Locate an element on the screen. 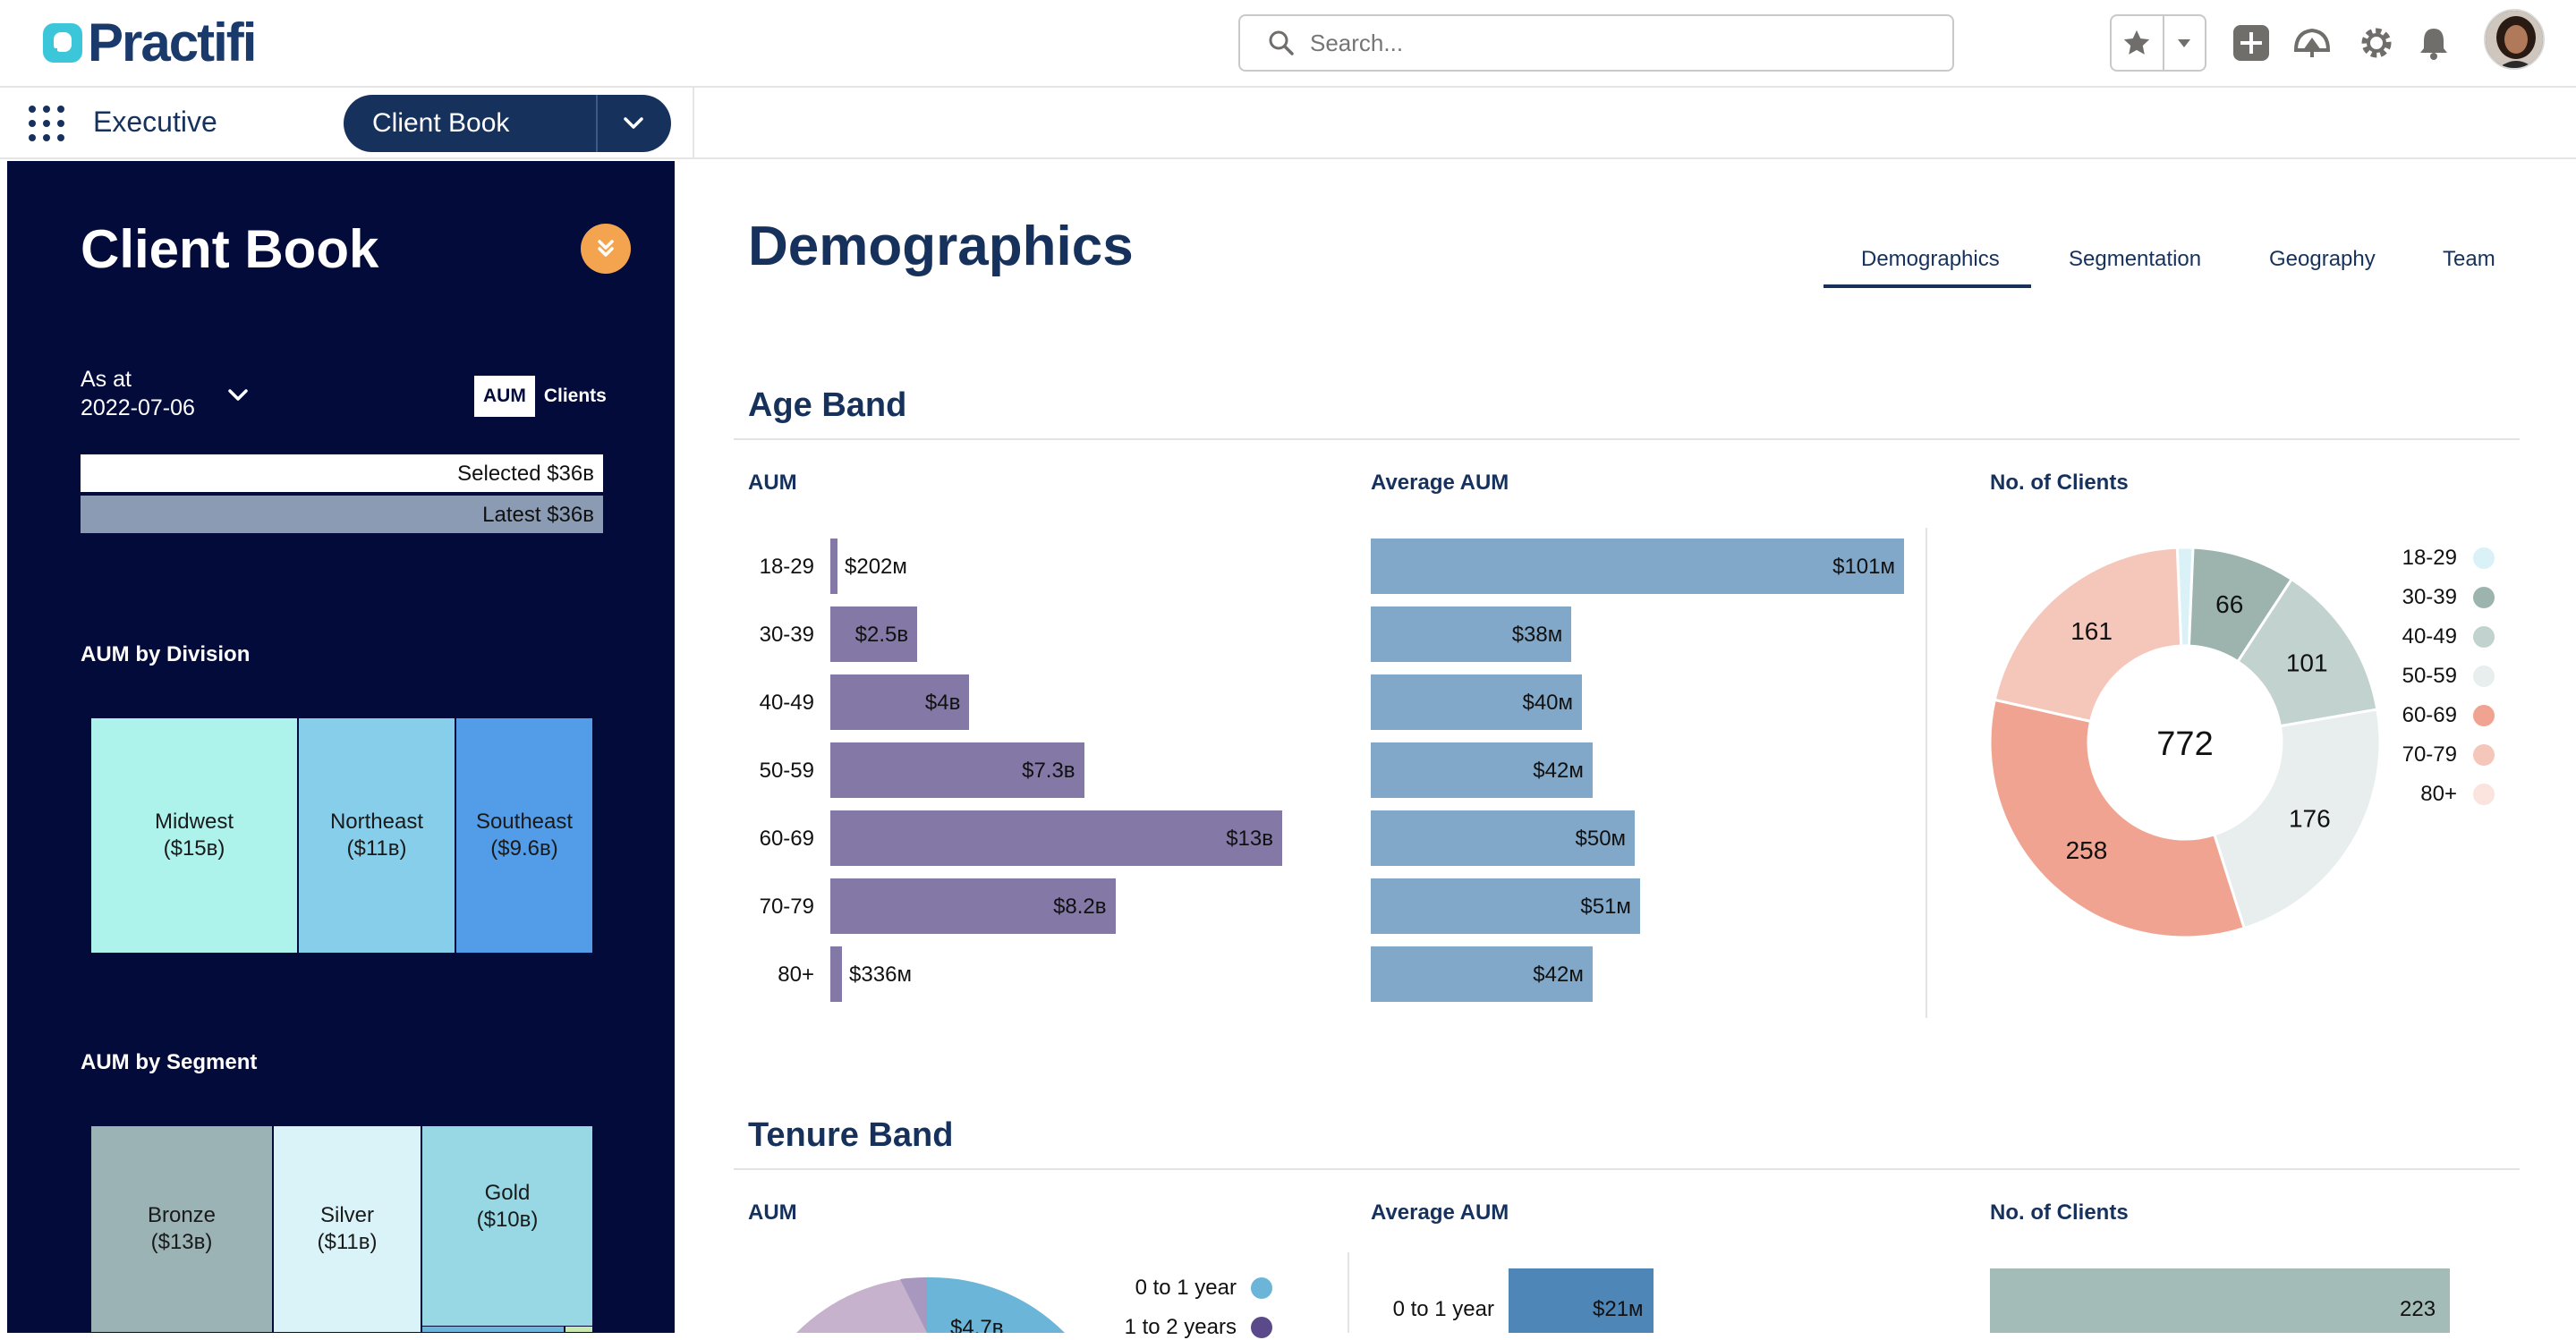 The height and width of the screenshot is (1340, 2576). age-clients-donut-chart: 66 101 176 258 161 772 is located at coordinates (2185, 742).